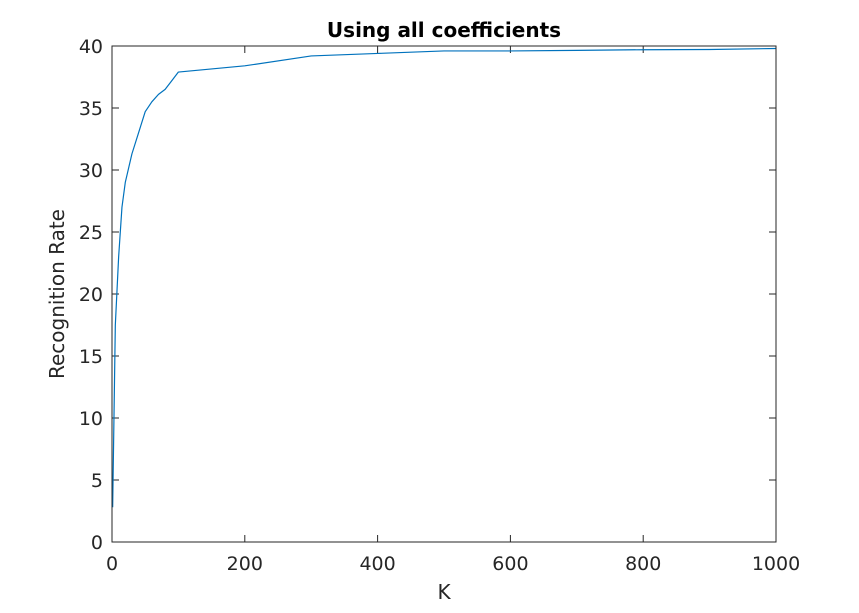  What do you see at coordinates (91, 419) in the screenshot?
I see `y-tick-label: 10` at bounding box center [91, 419].